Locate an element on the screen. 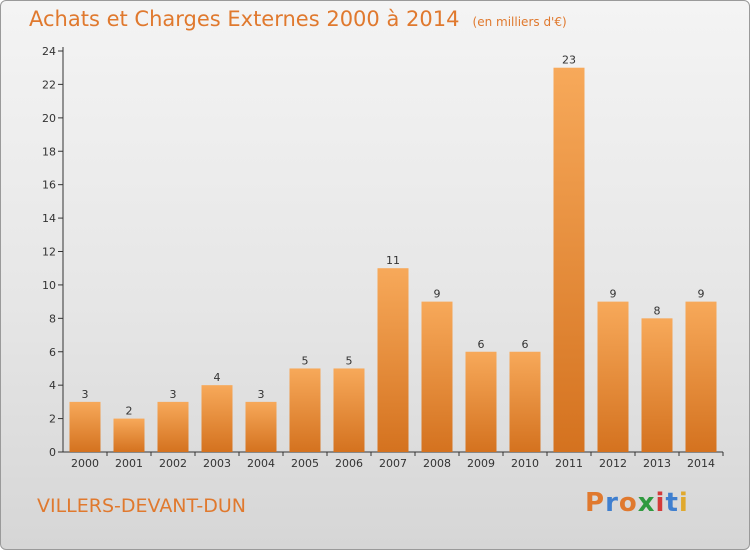  bar-value-label: 23 is located at coordinates (569, 60).